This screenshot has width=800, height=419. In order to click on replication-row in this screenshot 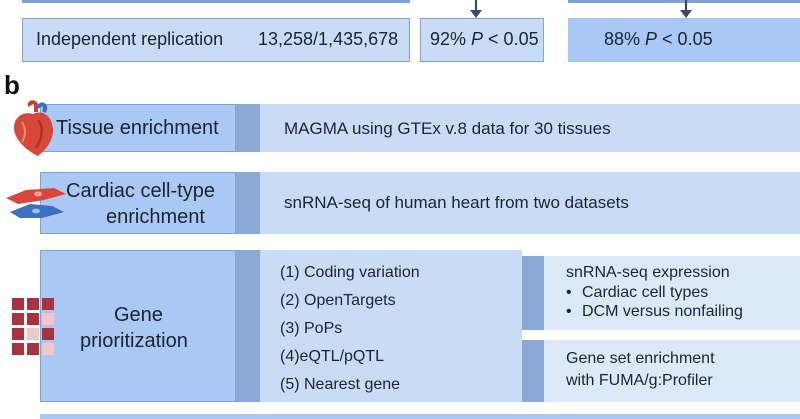, I will do `click(216, 40)`.